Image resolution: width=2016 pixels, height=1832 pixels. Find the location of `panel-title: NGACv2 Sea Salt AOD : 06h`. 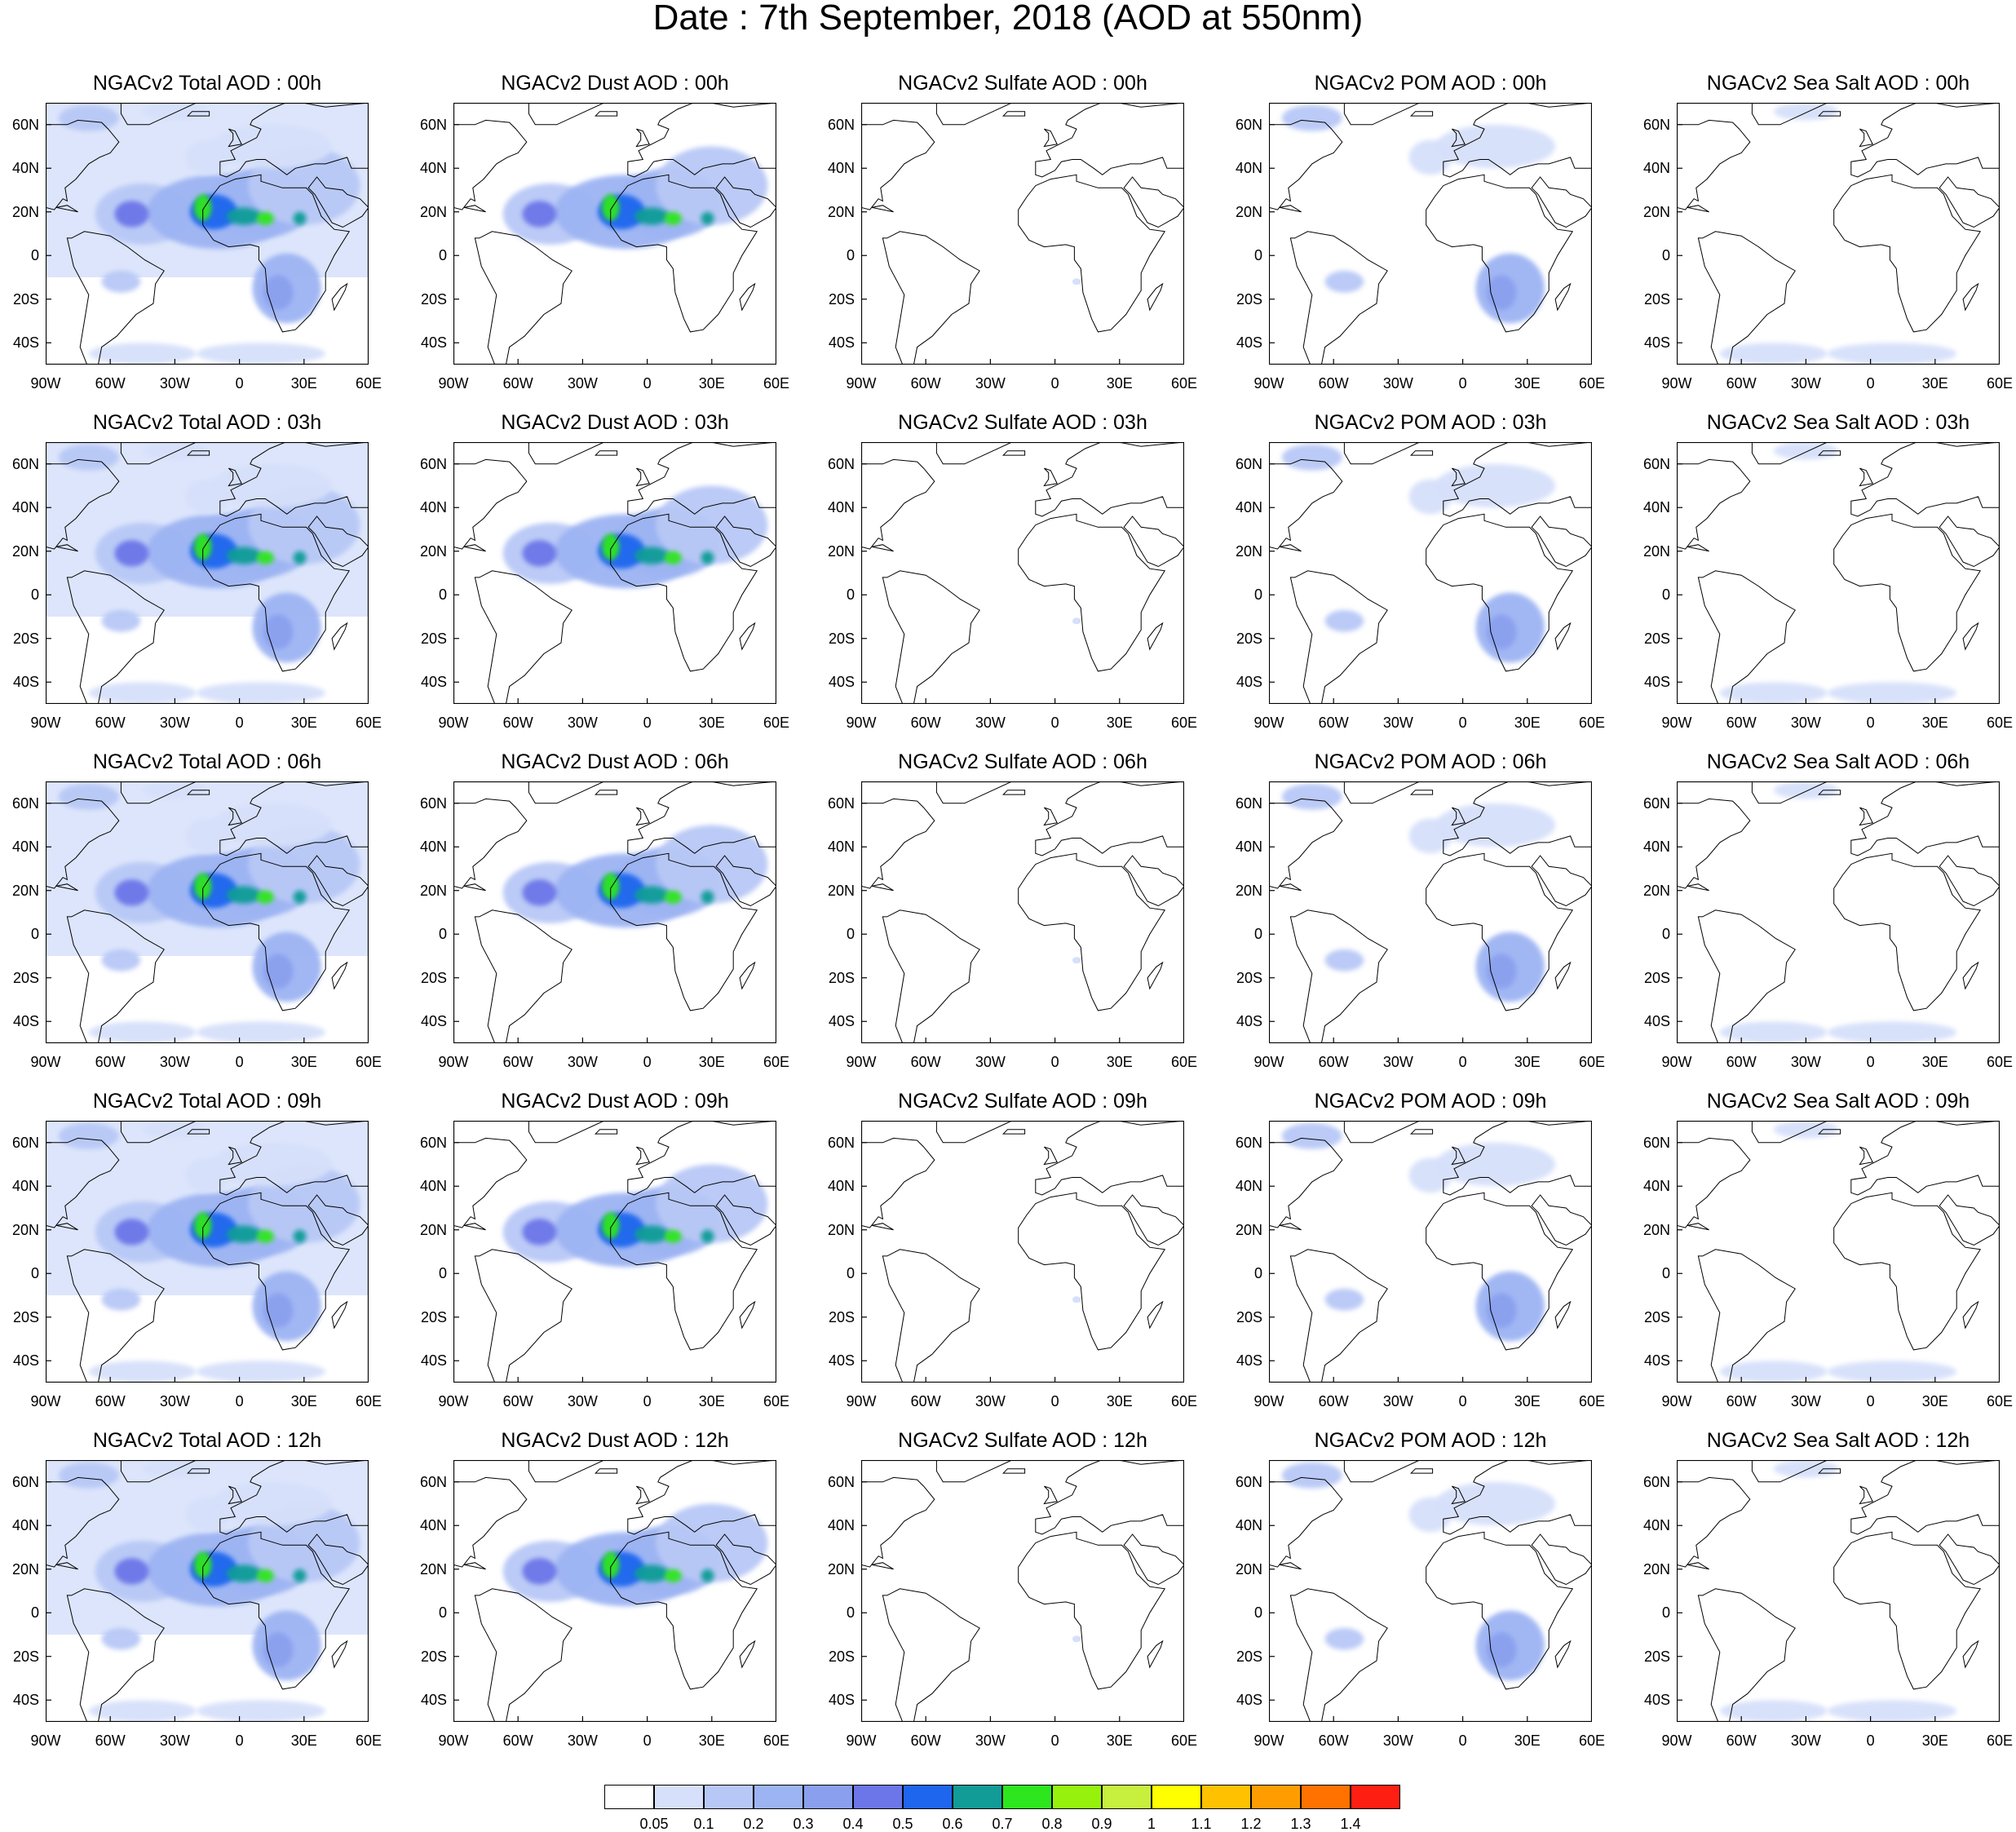

panel-title: NGACv2 Sea Salt AOD : 06h is located at coordinates (1838, 762).